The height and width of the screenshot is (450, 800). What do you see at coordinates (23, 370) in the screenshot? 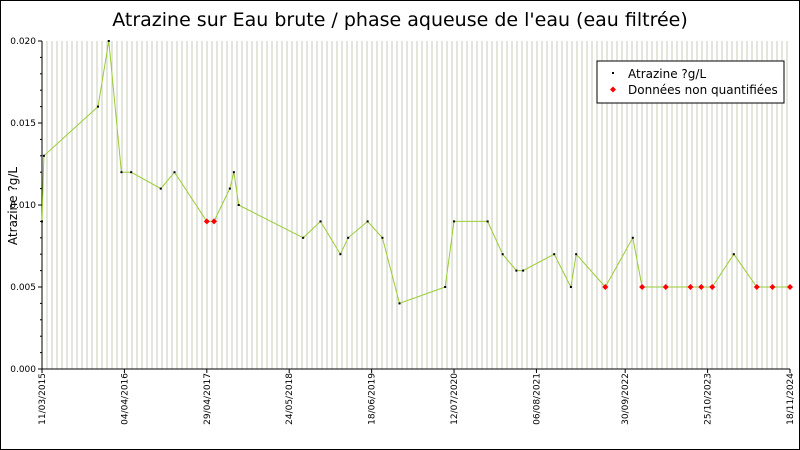
I see `y-tick-label: 0.000` at bounding box center [23, 370].